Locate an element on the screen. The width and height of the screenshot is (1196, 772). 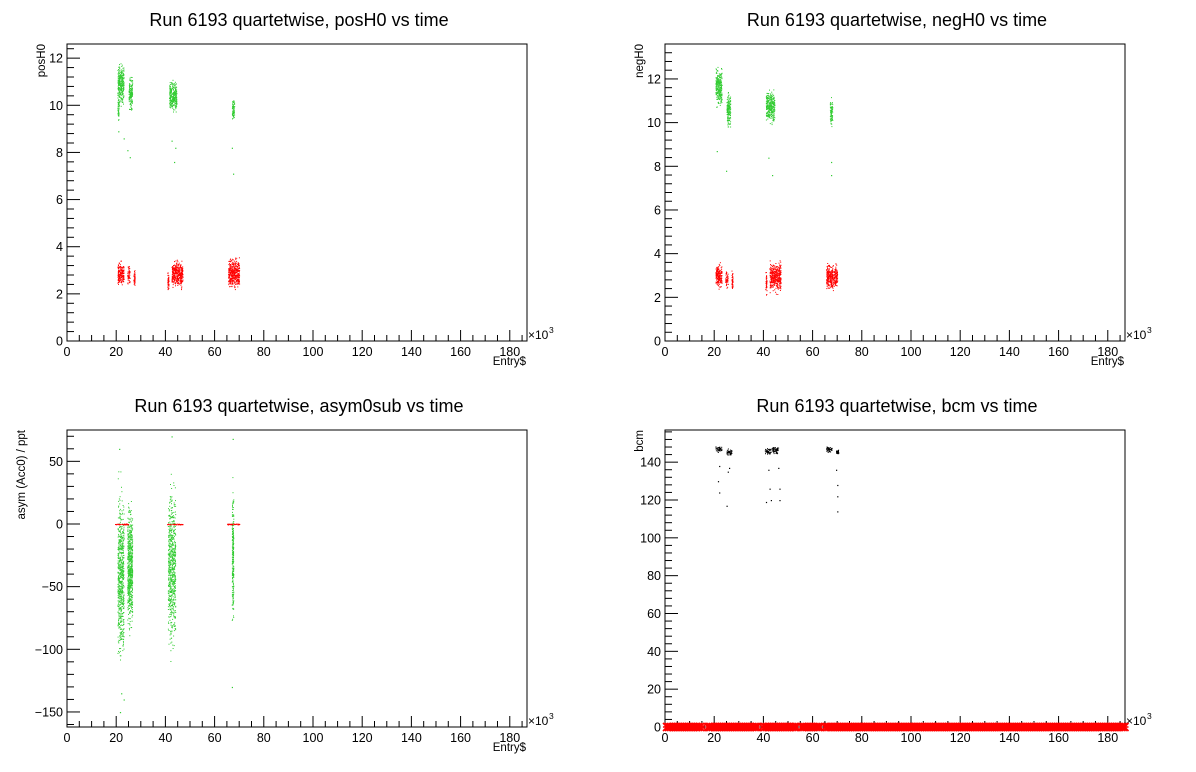
x-multiplier-base: ×10 is located at coordinates (1136, 335).